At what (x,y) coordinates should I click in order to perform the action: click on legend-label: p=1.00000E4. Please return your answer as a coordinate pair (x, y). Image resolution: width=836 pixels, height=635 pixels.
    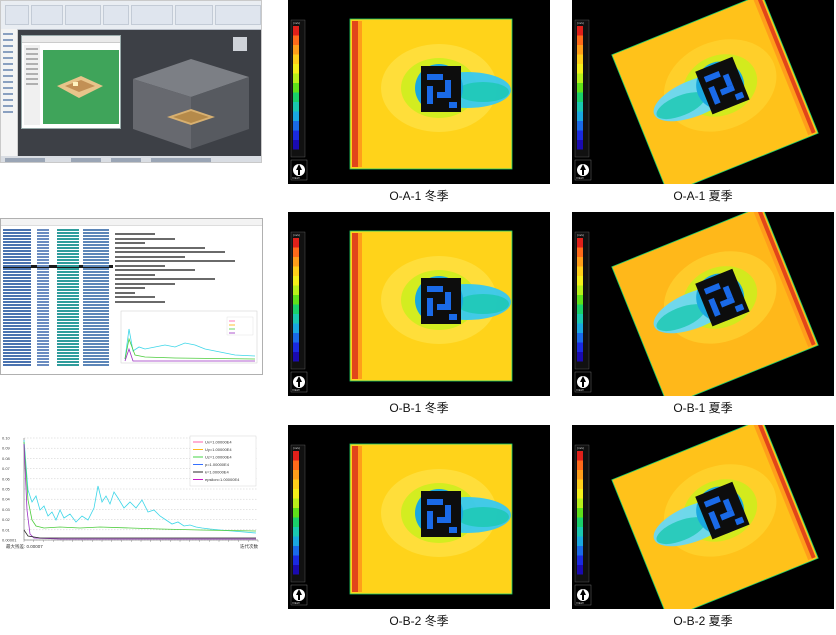
    Looking at the image, I should click on (217, 464).